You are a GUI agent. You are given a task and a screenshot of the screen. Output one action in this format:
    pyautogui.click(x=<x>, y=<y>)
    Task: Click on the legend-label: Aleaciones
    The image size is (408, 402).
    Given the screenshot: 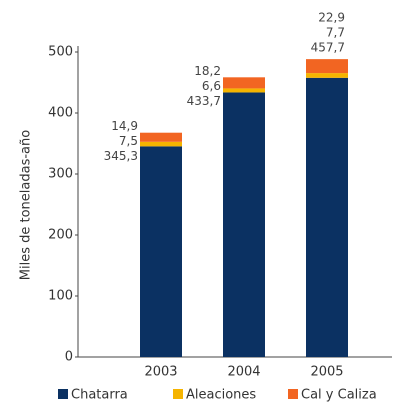 What is the action you would take?
    pyautogui.click(x=221, y=395)
    